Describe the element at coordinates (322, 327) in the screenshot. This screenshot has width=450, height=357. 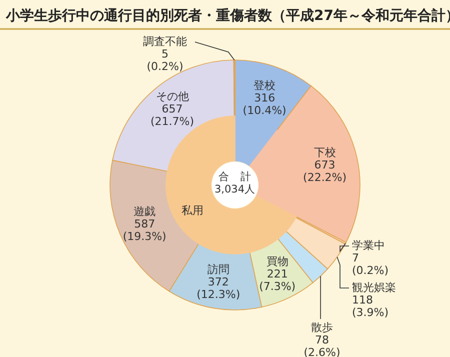
I see `slice-label: 散歩` at that location.